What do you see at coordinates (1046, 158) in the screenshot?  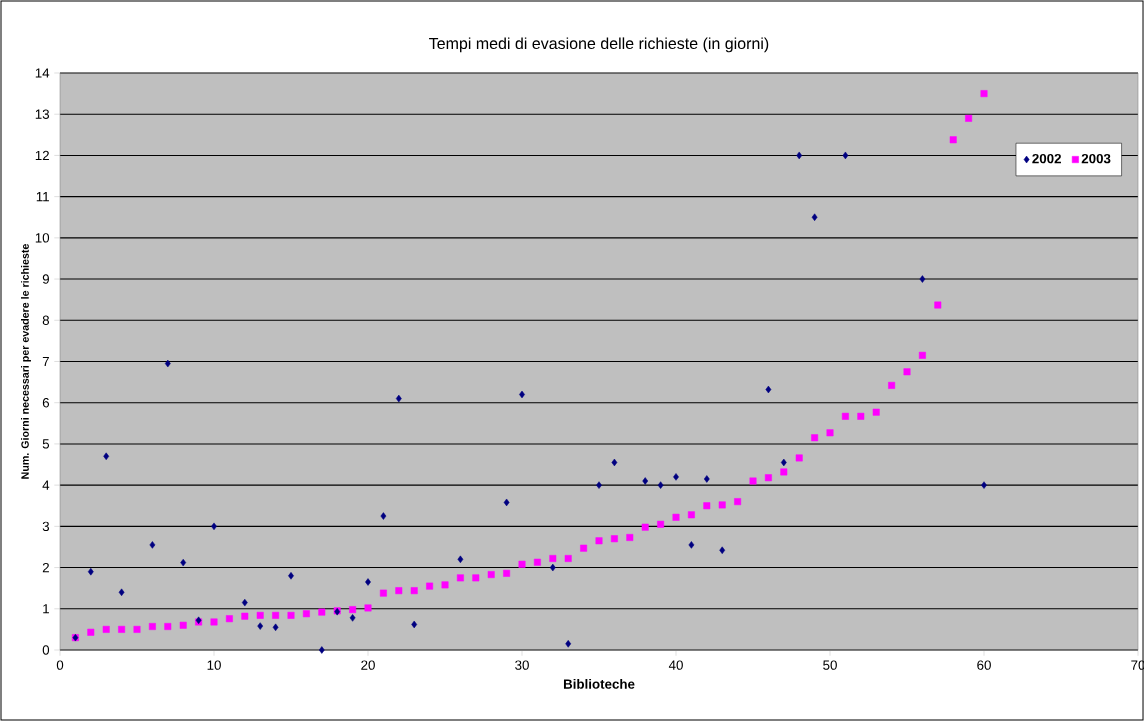 I see `legend-label: 2002` at bounding box center [1046, 158].